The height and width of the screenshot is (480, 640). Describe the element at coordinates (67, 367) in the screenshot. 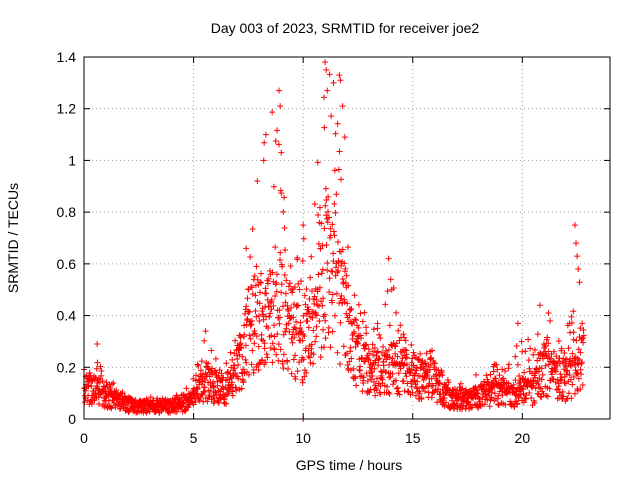

I see `y-tick-label: 0.2` at that location.